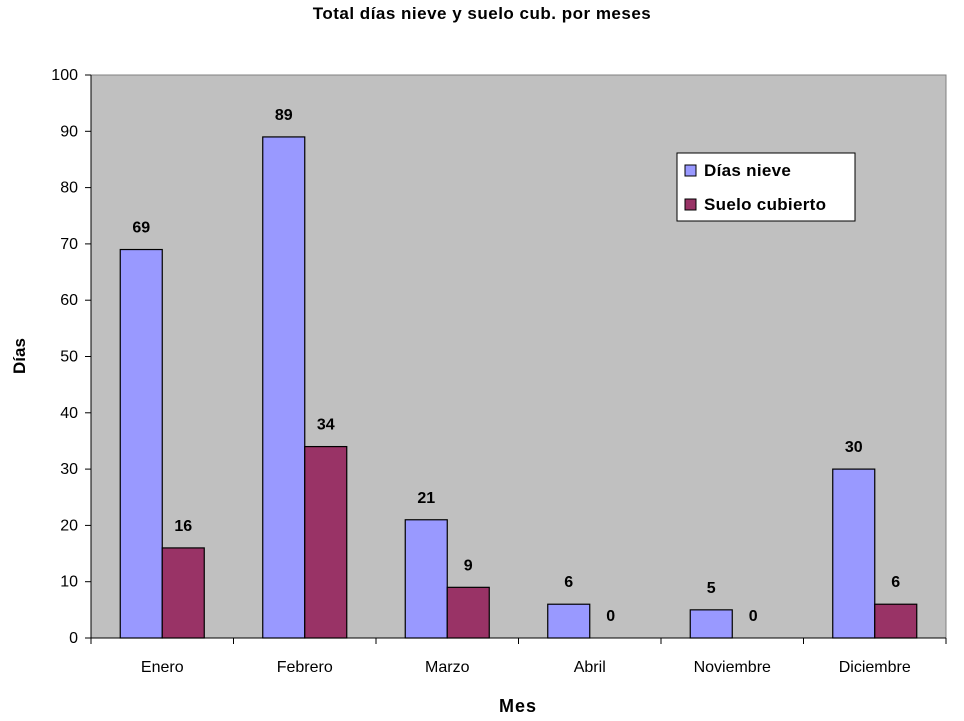 This screenshot has width=964, height=721. Describe the element at coordinates (69, 525) in the screenshot. I see `y-tick-label: 20` at that location.